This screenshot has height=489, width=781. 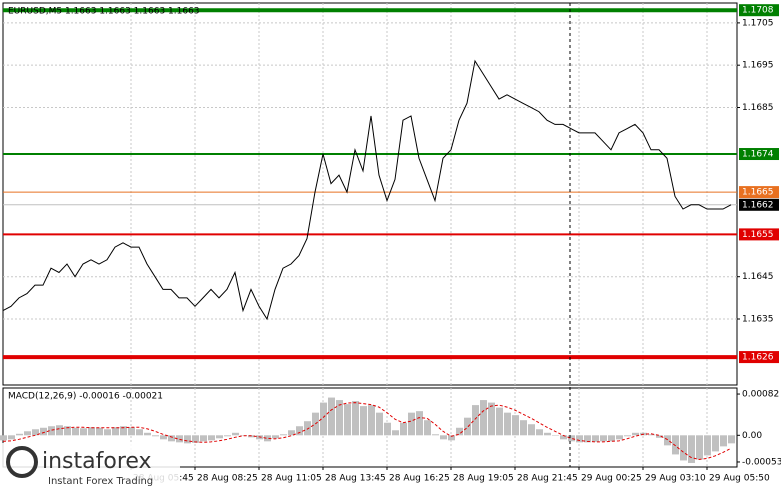 I want to click on level-label: 1.1626, so click(x=758, y=358).